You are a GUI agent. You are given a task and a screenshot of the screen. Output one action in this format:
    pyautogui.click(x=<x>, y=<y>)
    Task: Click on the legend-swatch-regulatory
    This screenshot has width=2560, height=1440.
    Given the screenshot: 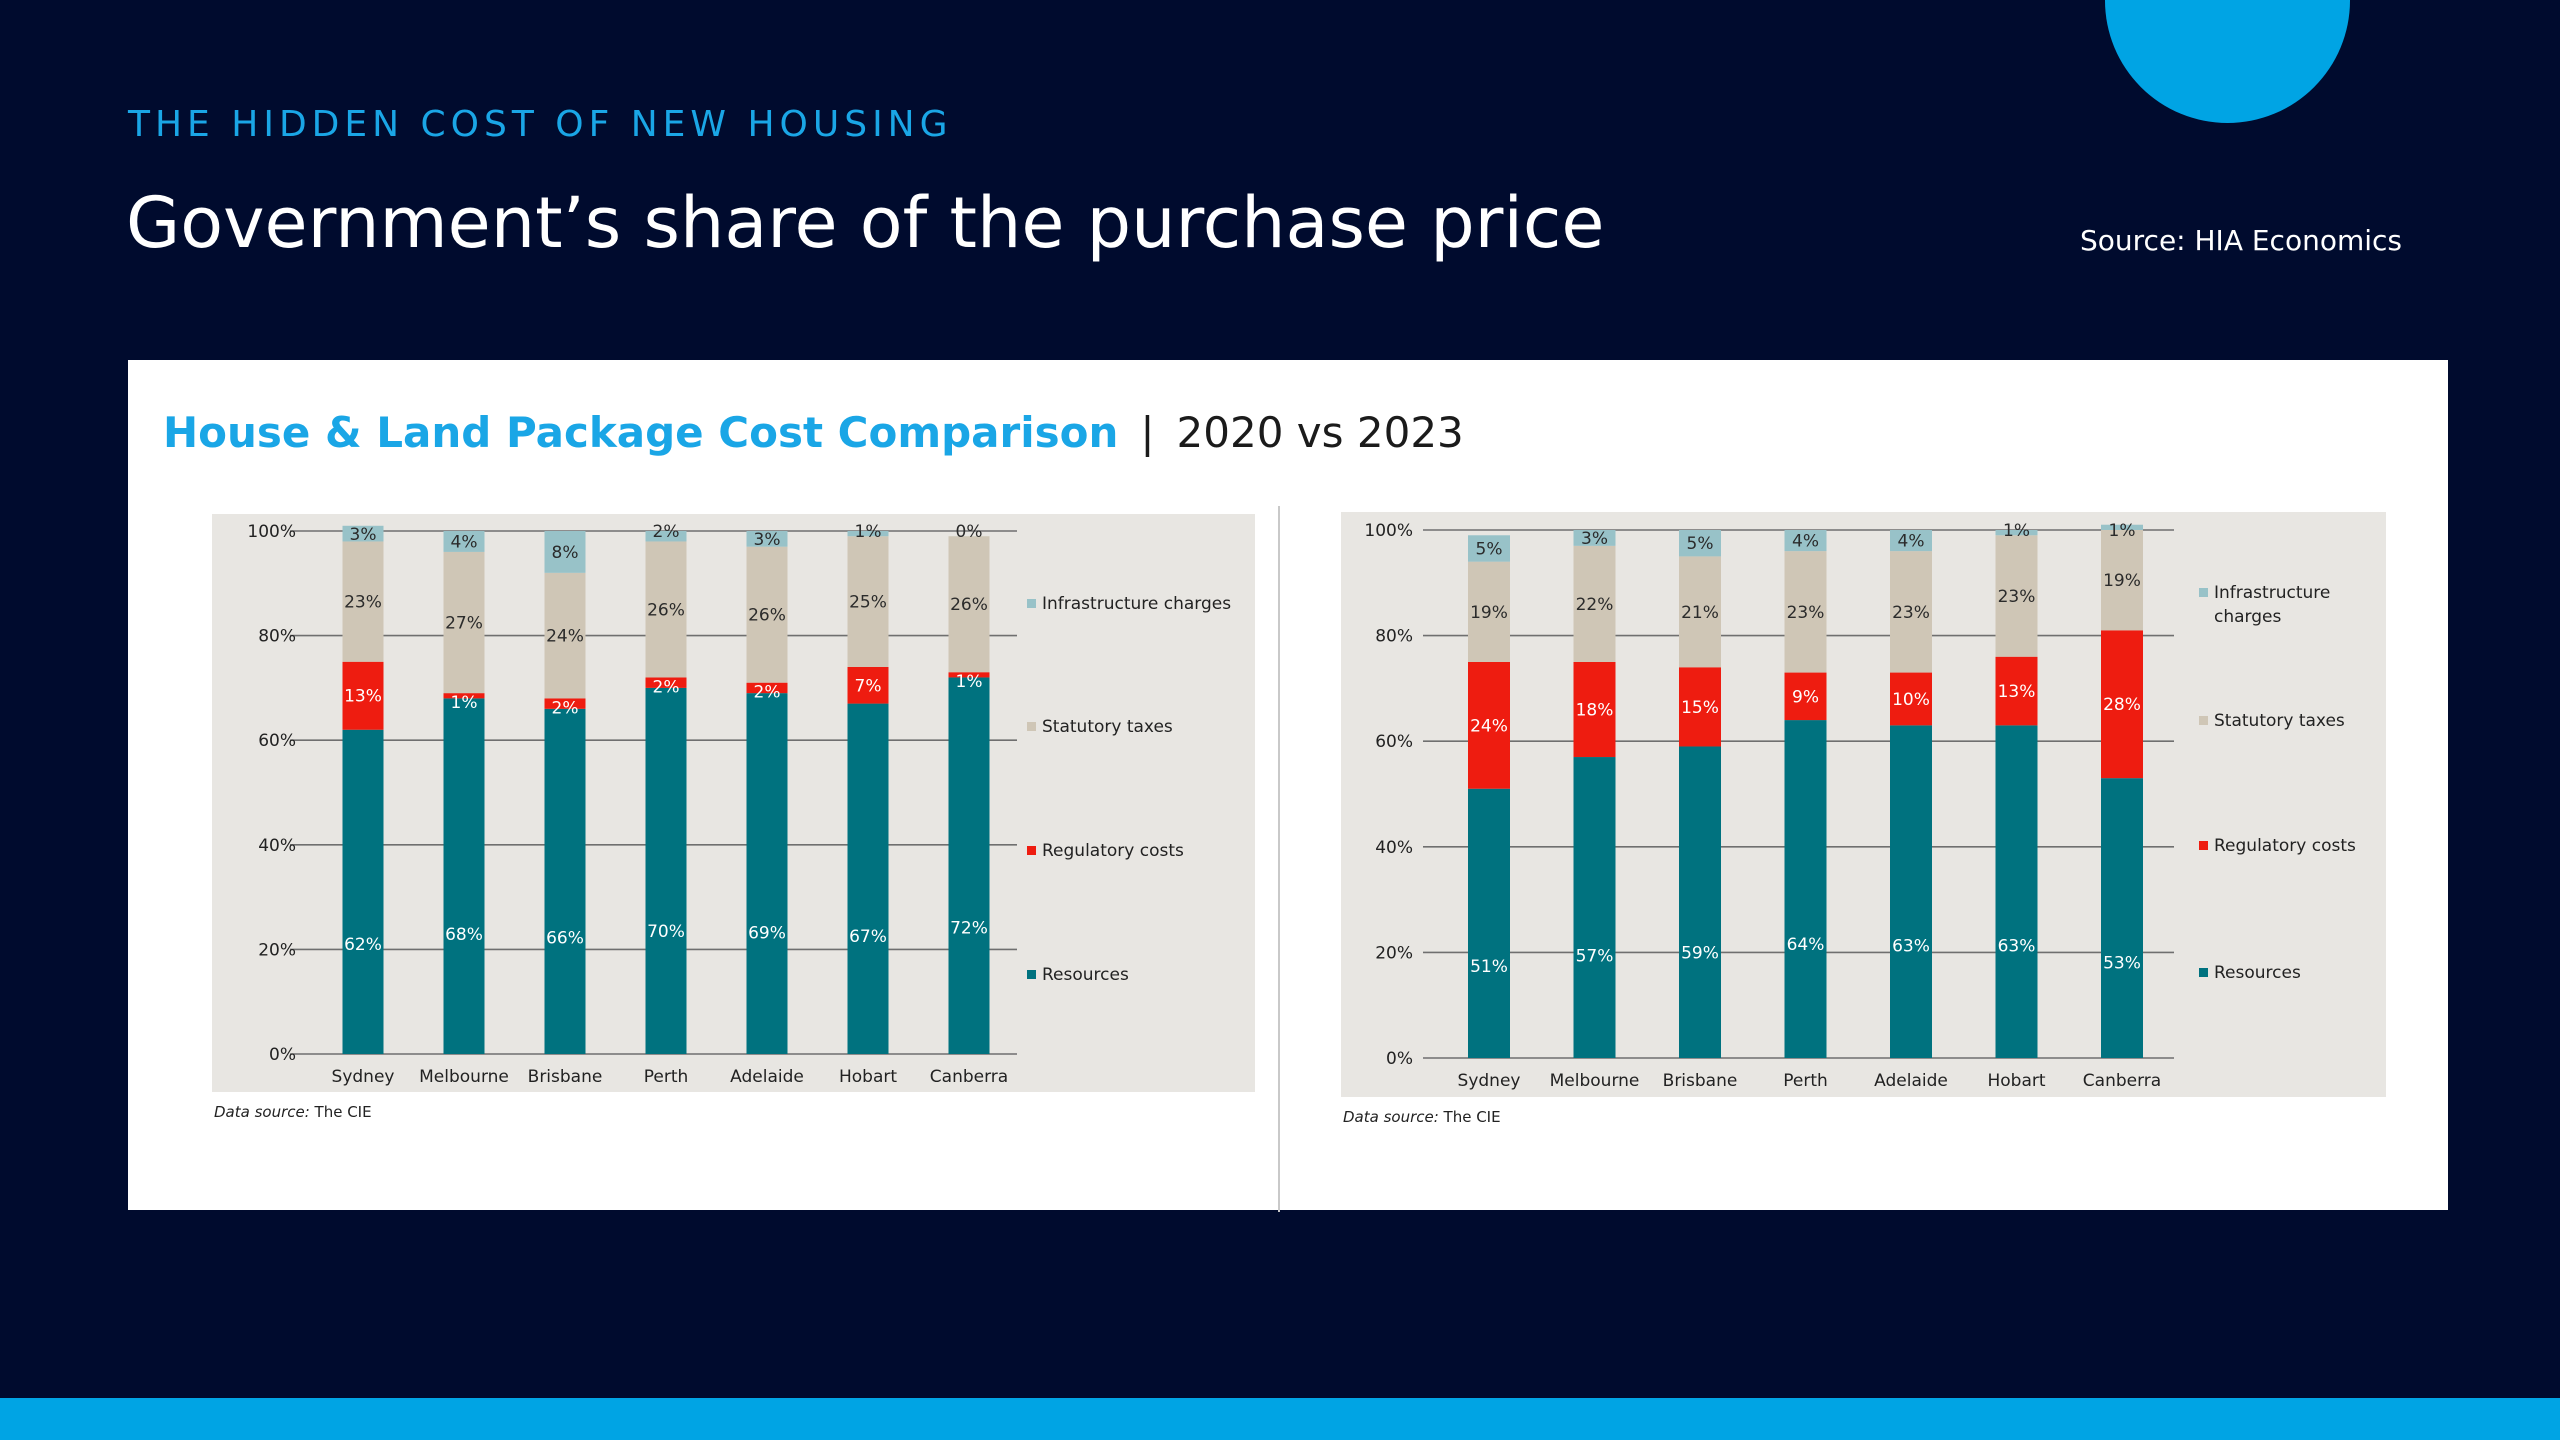 What is the action you would take?
    pyautogui.click(x=1031, y=850)
    